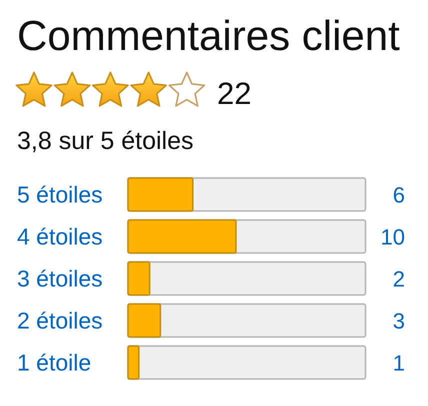 The image size is (428, 406). What do you see at coordinates (60, 237) in the screenshot?
I see `y-tick-label: 4 étoiles` at bounding box center [60, 237].